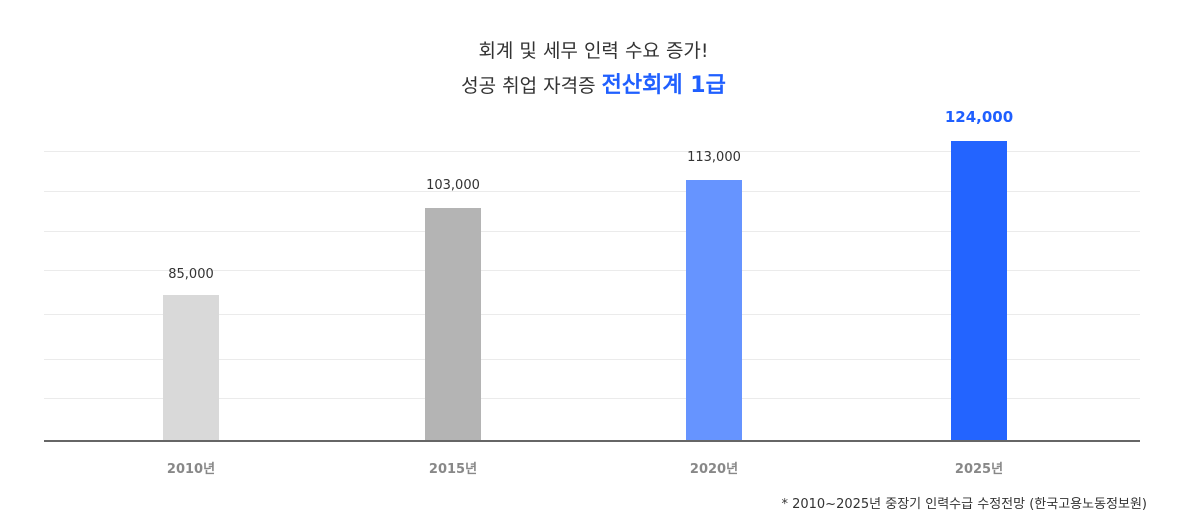 This screenshot has width=1187, height=525. Describe the element at coordinates (191, 274) in the screenshot. I see `bar-value-label-2010: 85,000` at that location.